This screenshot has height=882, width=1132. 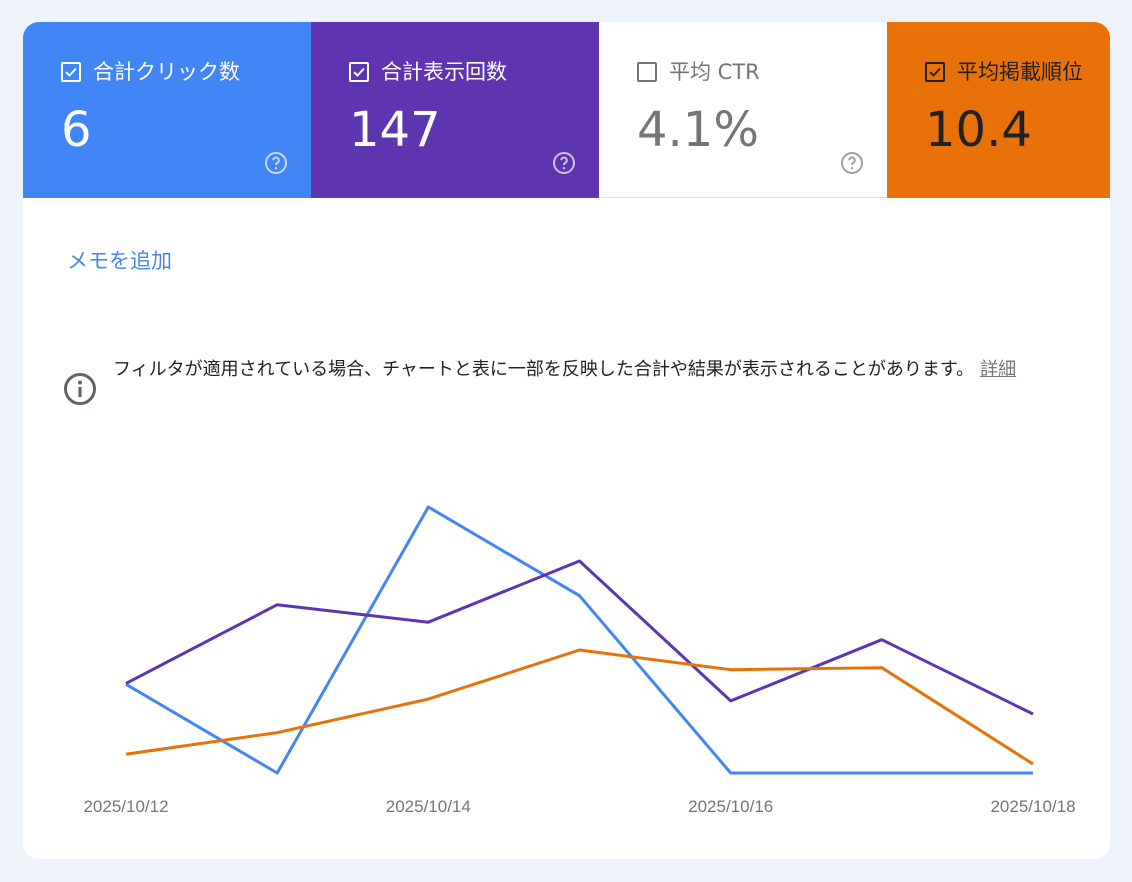 I want to click on metric-total-impressions: 合計表示回数 147, so click(x=455, y=110).